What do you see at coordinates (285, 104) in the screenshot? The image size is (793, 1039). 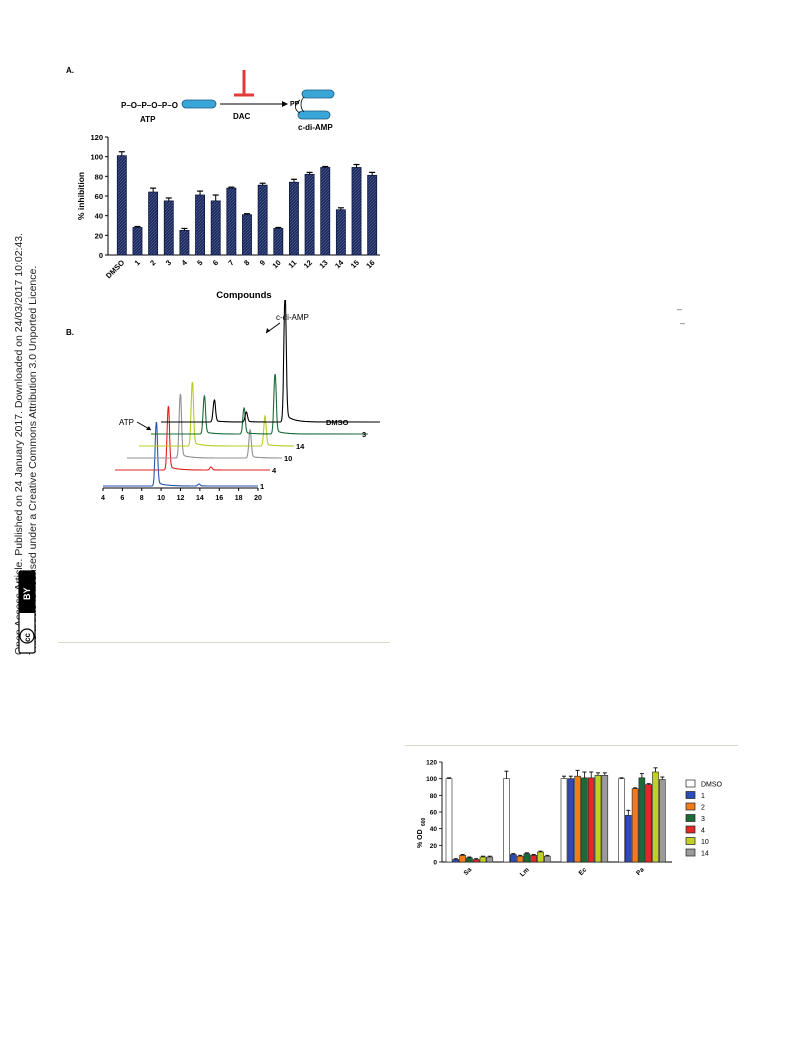 I see `reaction-arrowhead` at bounding box center [285, 104].